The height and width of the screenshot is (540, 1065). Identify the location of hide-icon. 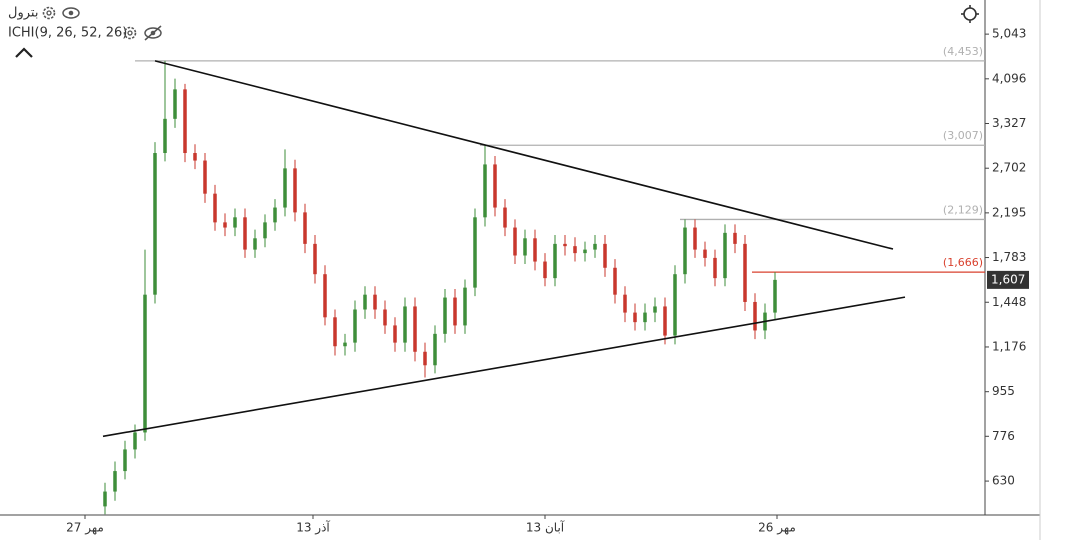
(153, 33).